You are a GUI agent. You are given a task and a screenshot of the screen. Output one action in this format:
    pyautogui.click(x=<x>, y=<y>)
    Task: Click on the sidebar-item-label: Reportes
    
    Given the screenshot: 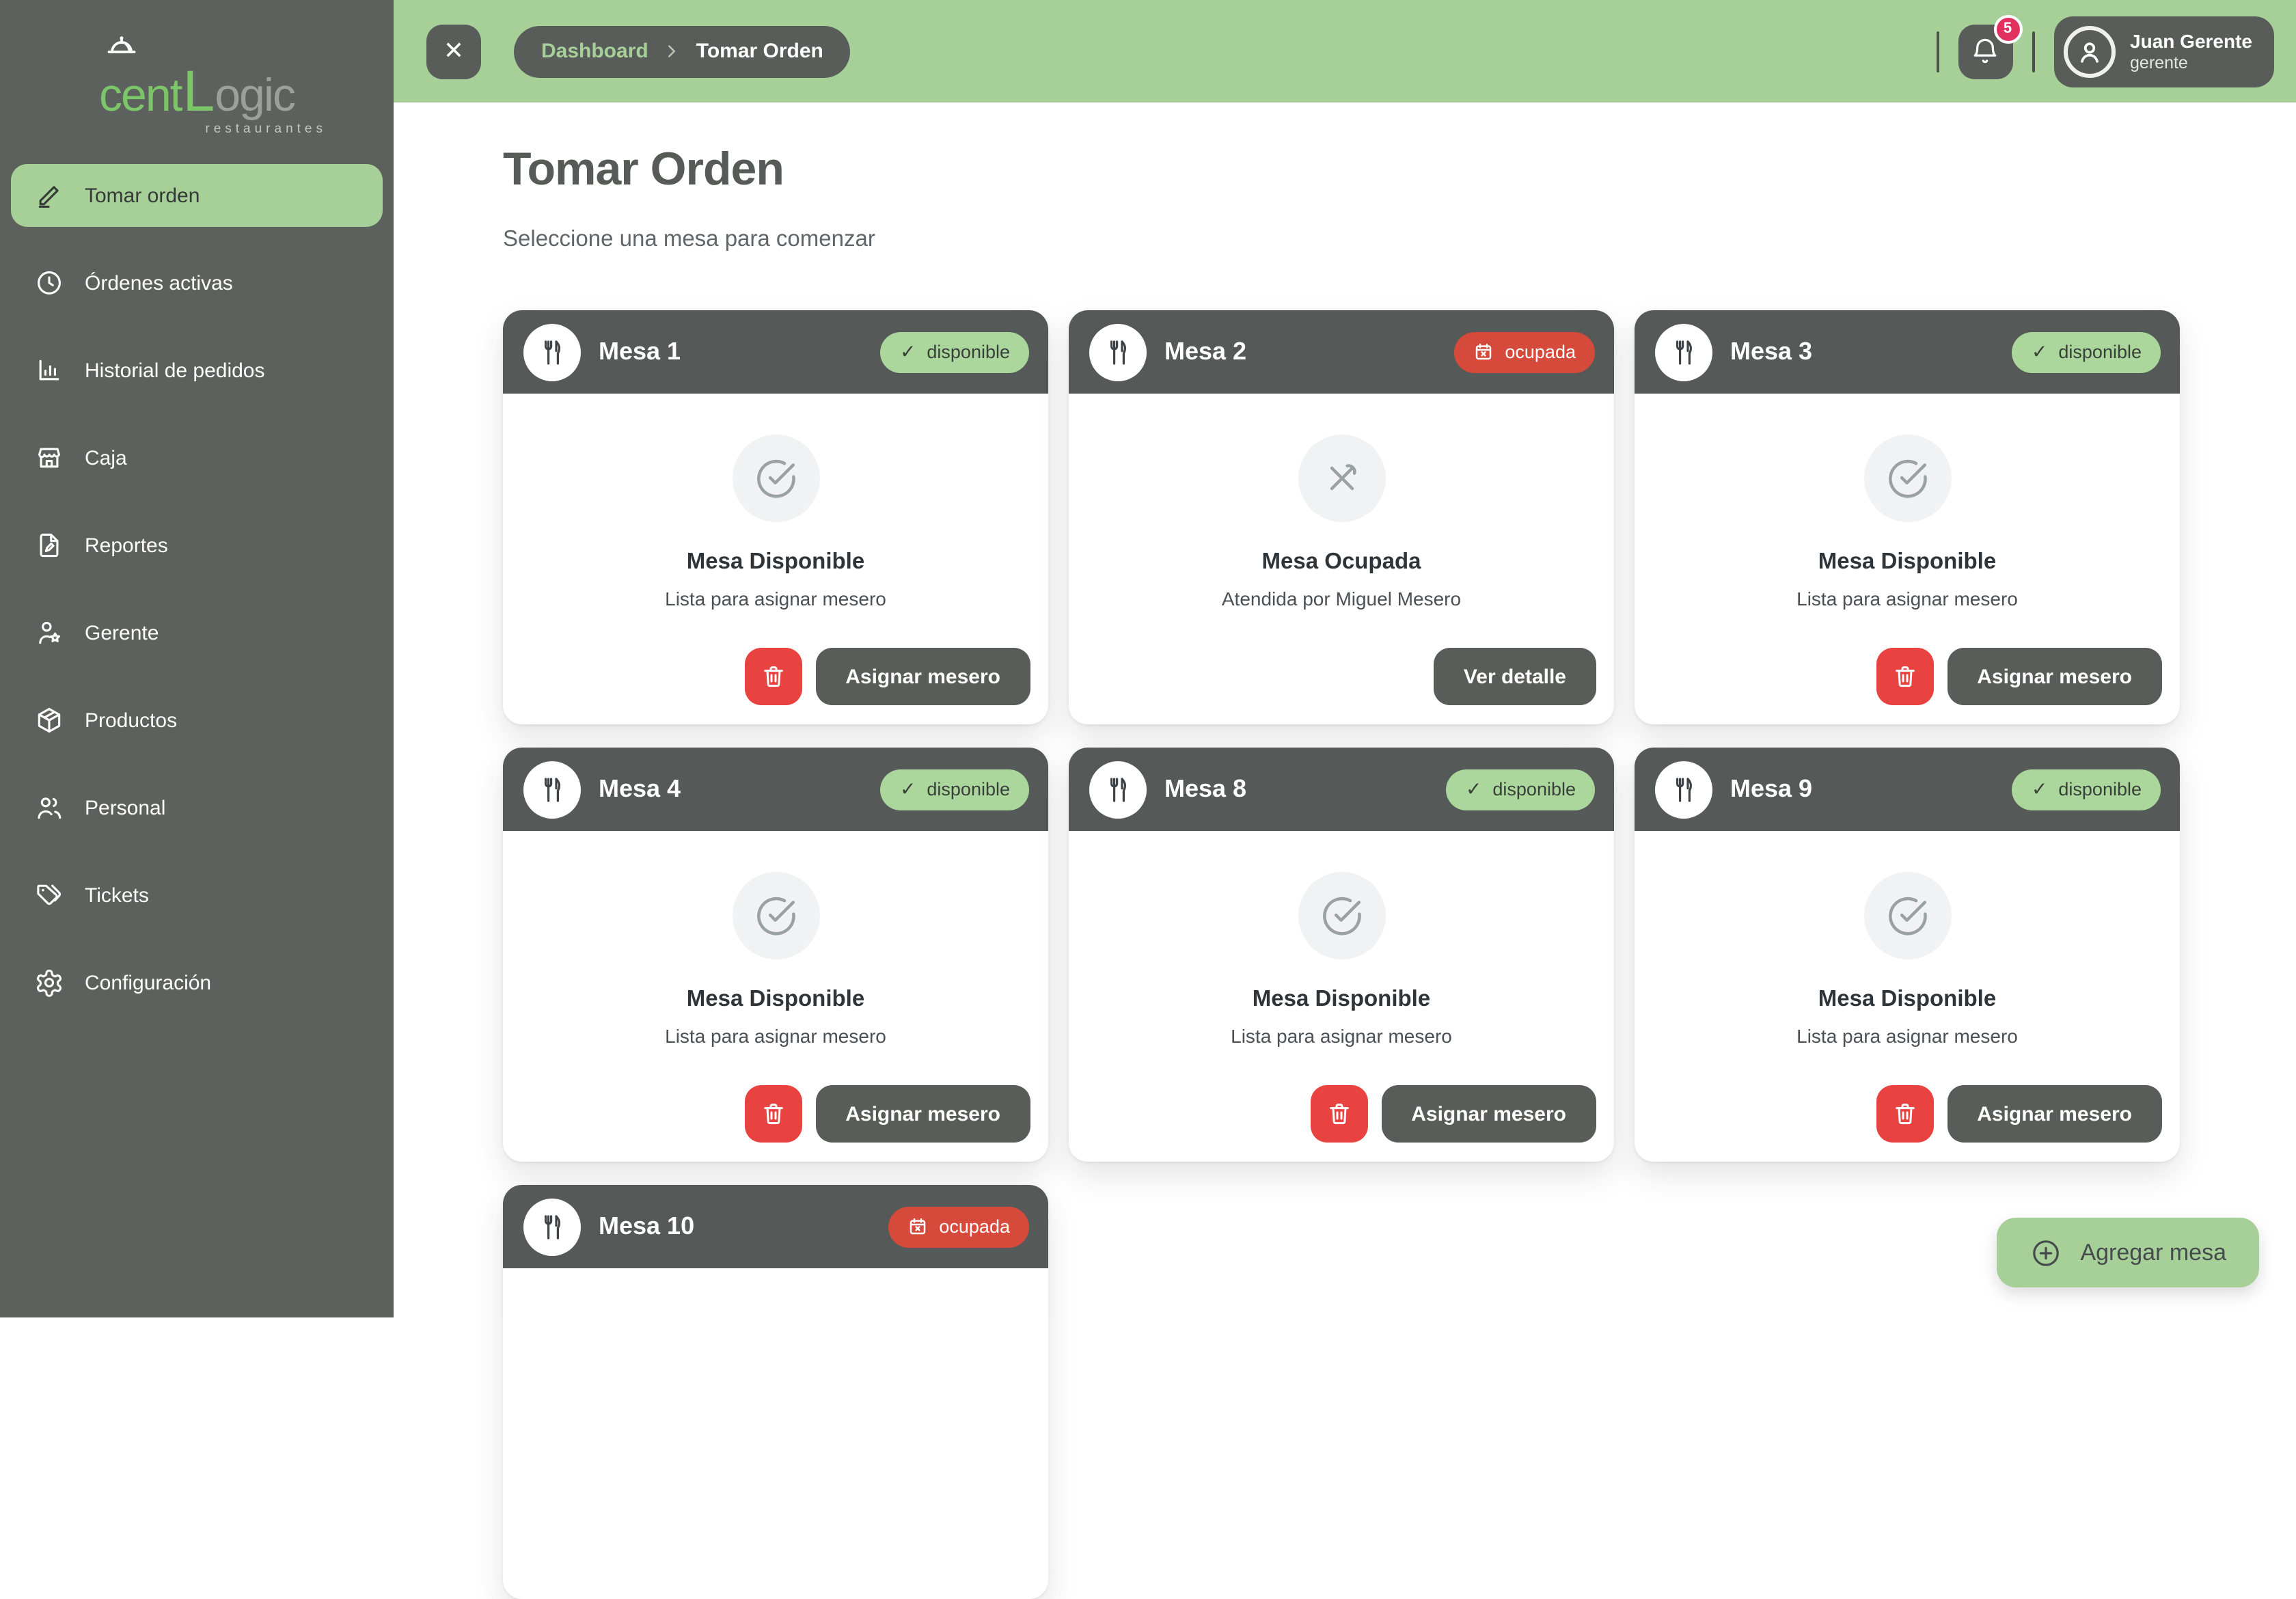 What is the action you would take?
    pyautogui.click(x=126, y=545)
    